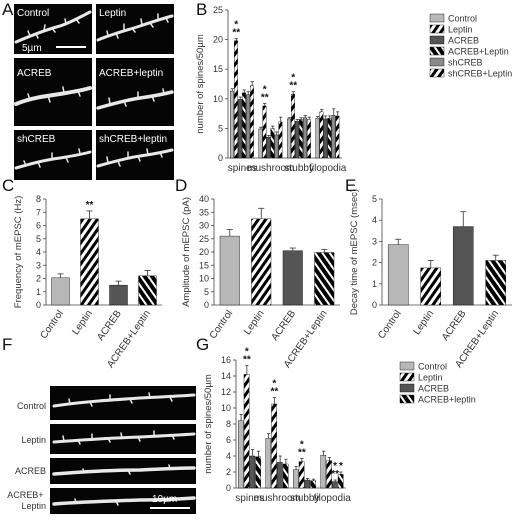 This screenshot has height=520, width=520. What do you see at coordinates (249, 498) in the screenshot?
I see `x-category-label: spines` at bounding box center [249, 498].